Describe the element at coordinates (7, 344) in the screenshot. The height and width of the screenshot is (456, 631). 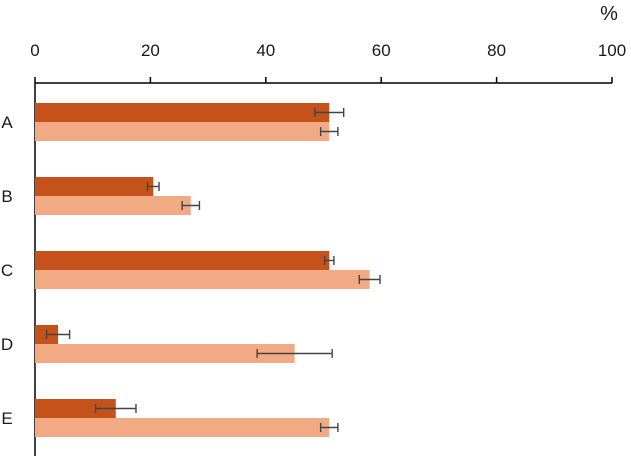
I see `category-label: D` at that location.